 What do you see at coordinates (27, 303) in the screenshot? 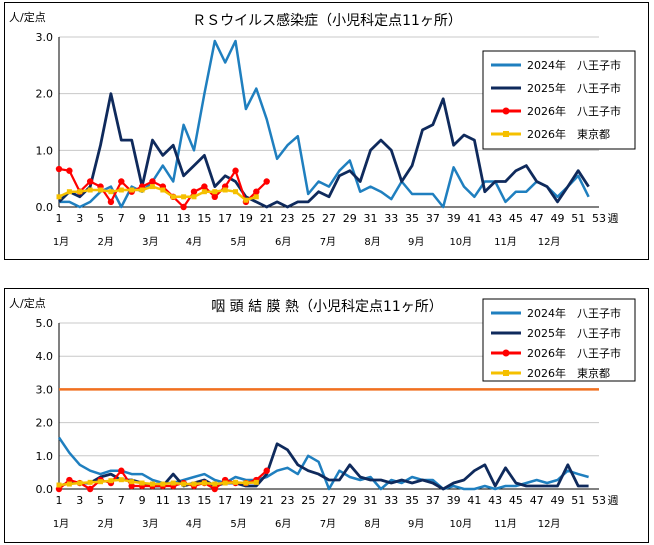
I see `pcf-y-axis-label: 人/定点` at bounding box center [27, 303].